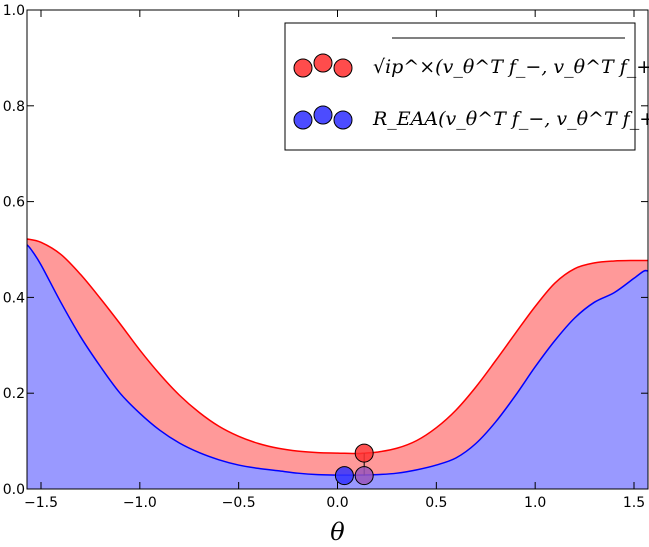 The height and width of the screenshot is (547, 649). I want to click on x-tick-label: −1.5, so click(41, 503).